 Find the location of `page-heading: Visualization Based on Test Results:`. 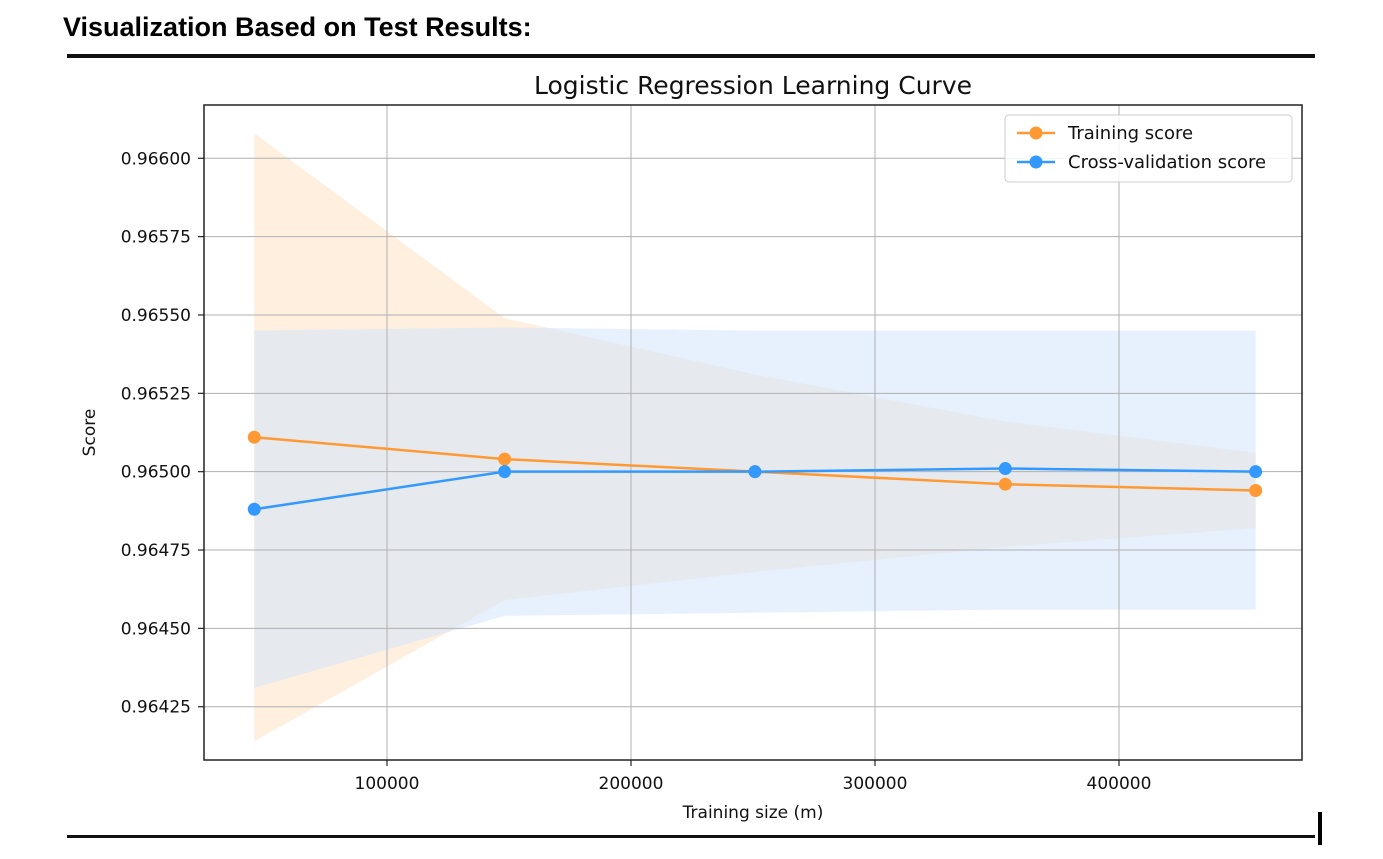

page-heading: Visualization Based on Test Results: is located at coordinates (297, 27).